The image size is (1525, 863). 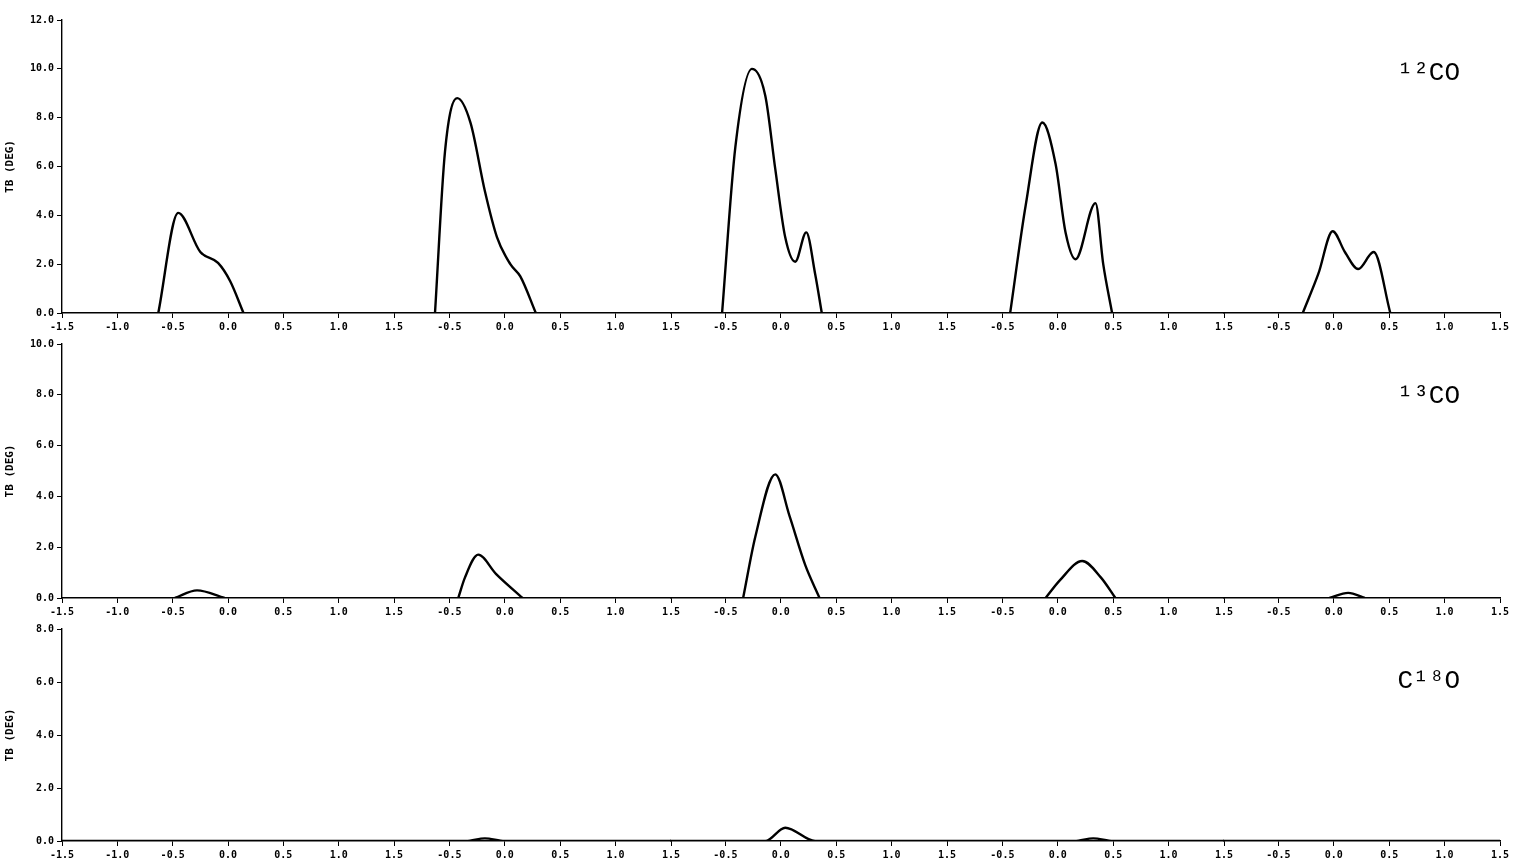 What do you see at coordinates (1429, 72) in the screenshot?
I see `annotation: ¹²CO` at bounding box center [1429, 72].